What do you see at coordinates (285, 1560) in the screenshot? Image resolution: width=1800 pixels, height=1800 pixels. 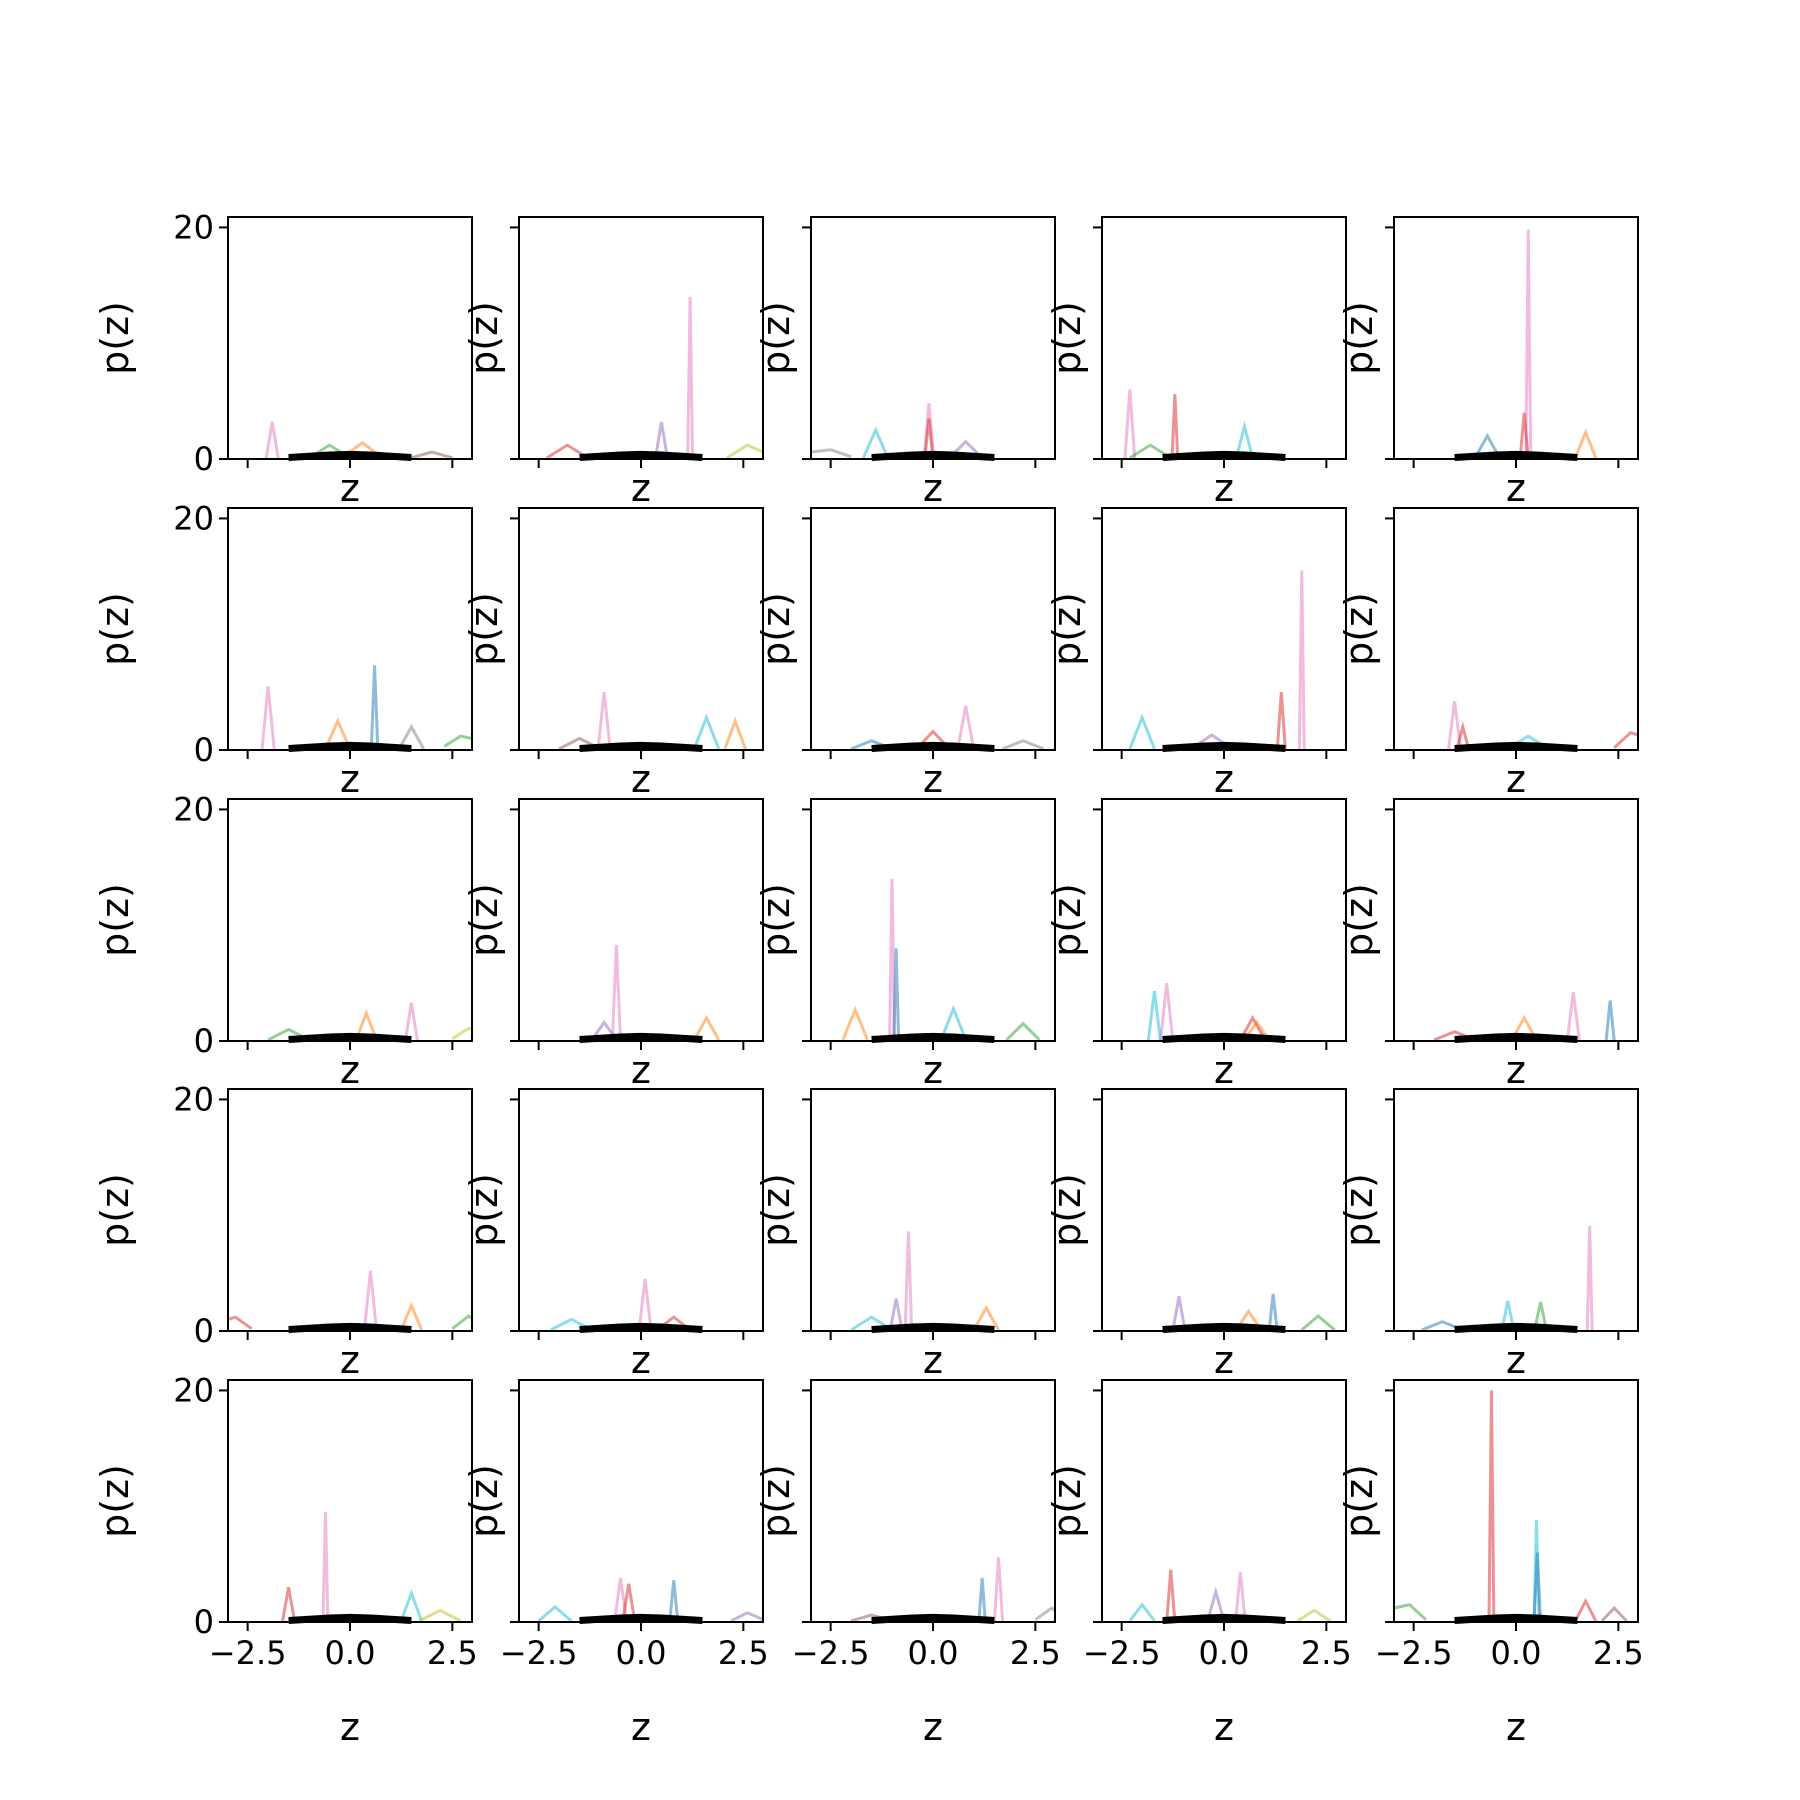 I see `subplot: −2.5 0.0 2.5 0 20 z p(z)` at bounding box center [285, 1560].